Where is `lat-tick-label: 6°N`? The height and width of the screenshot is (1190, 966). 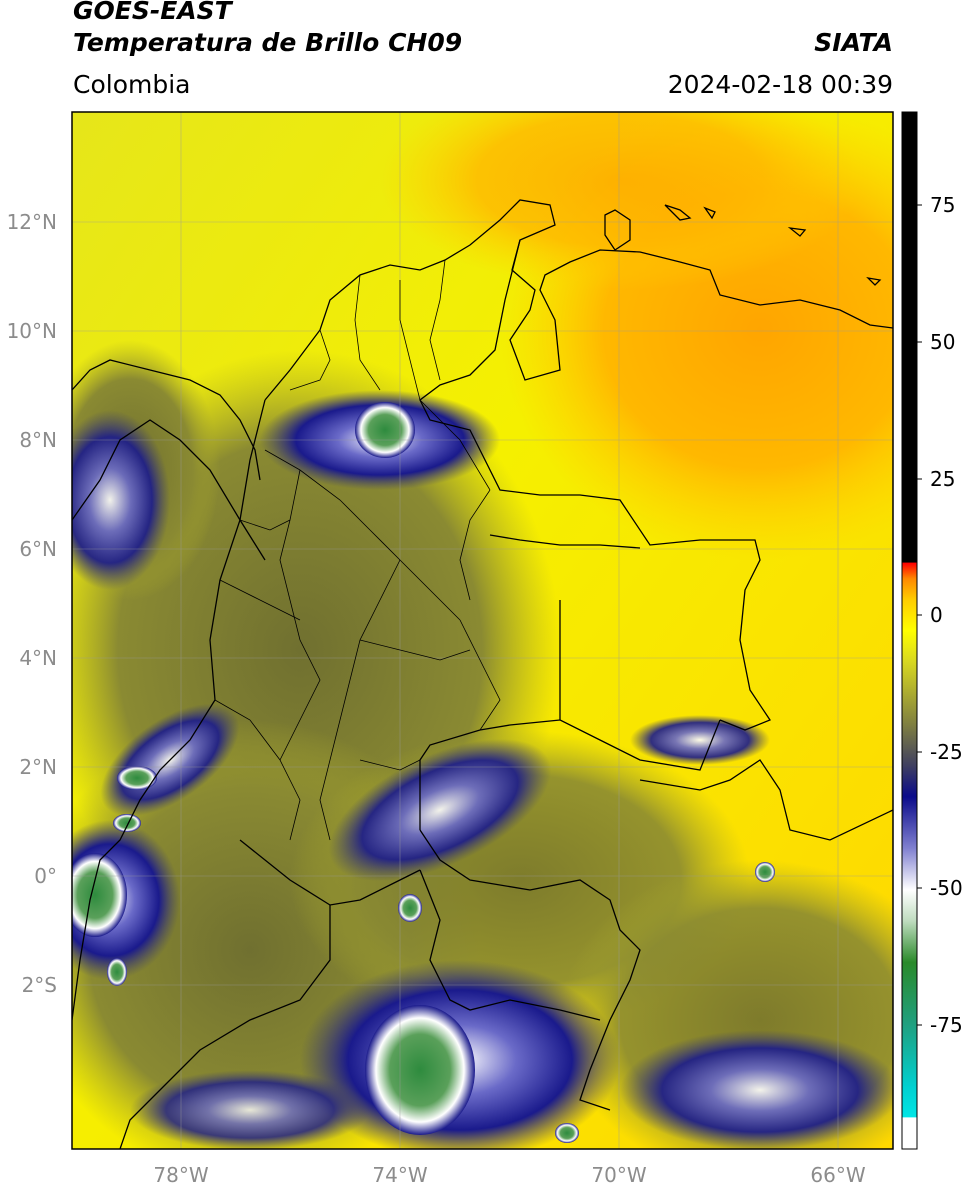 lat-tick-label: 6°N is located at coordinates (38, 549).